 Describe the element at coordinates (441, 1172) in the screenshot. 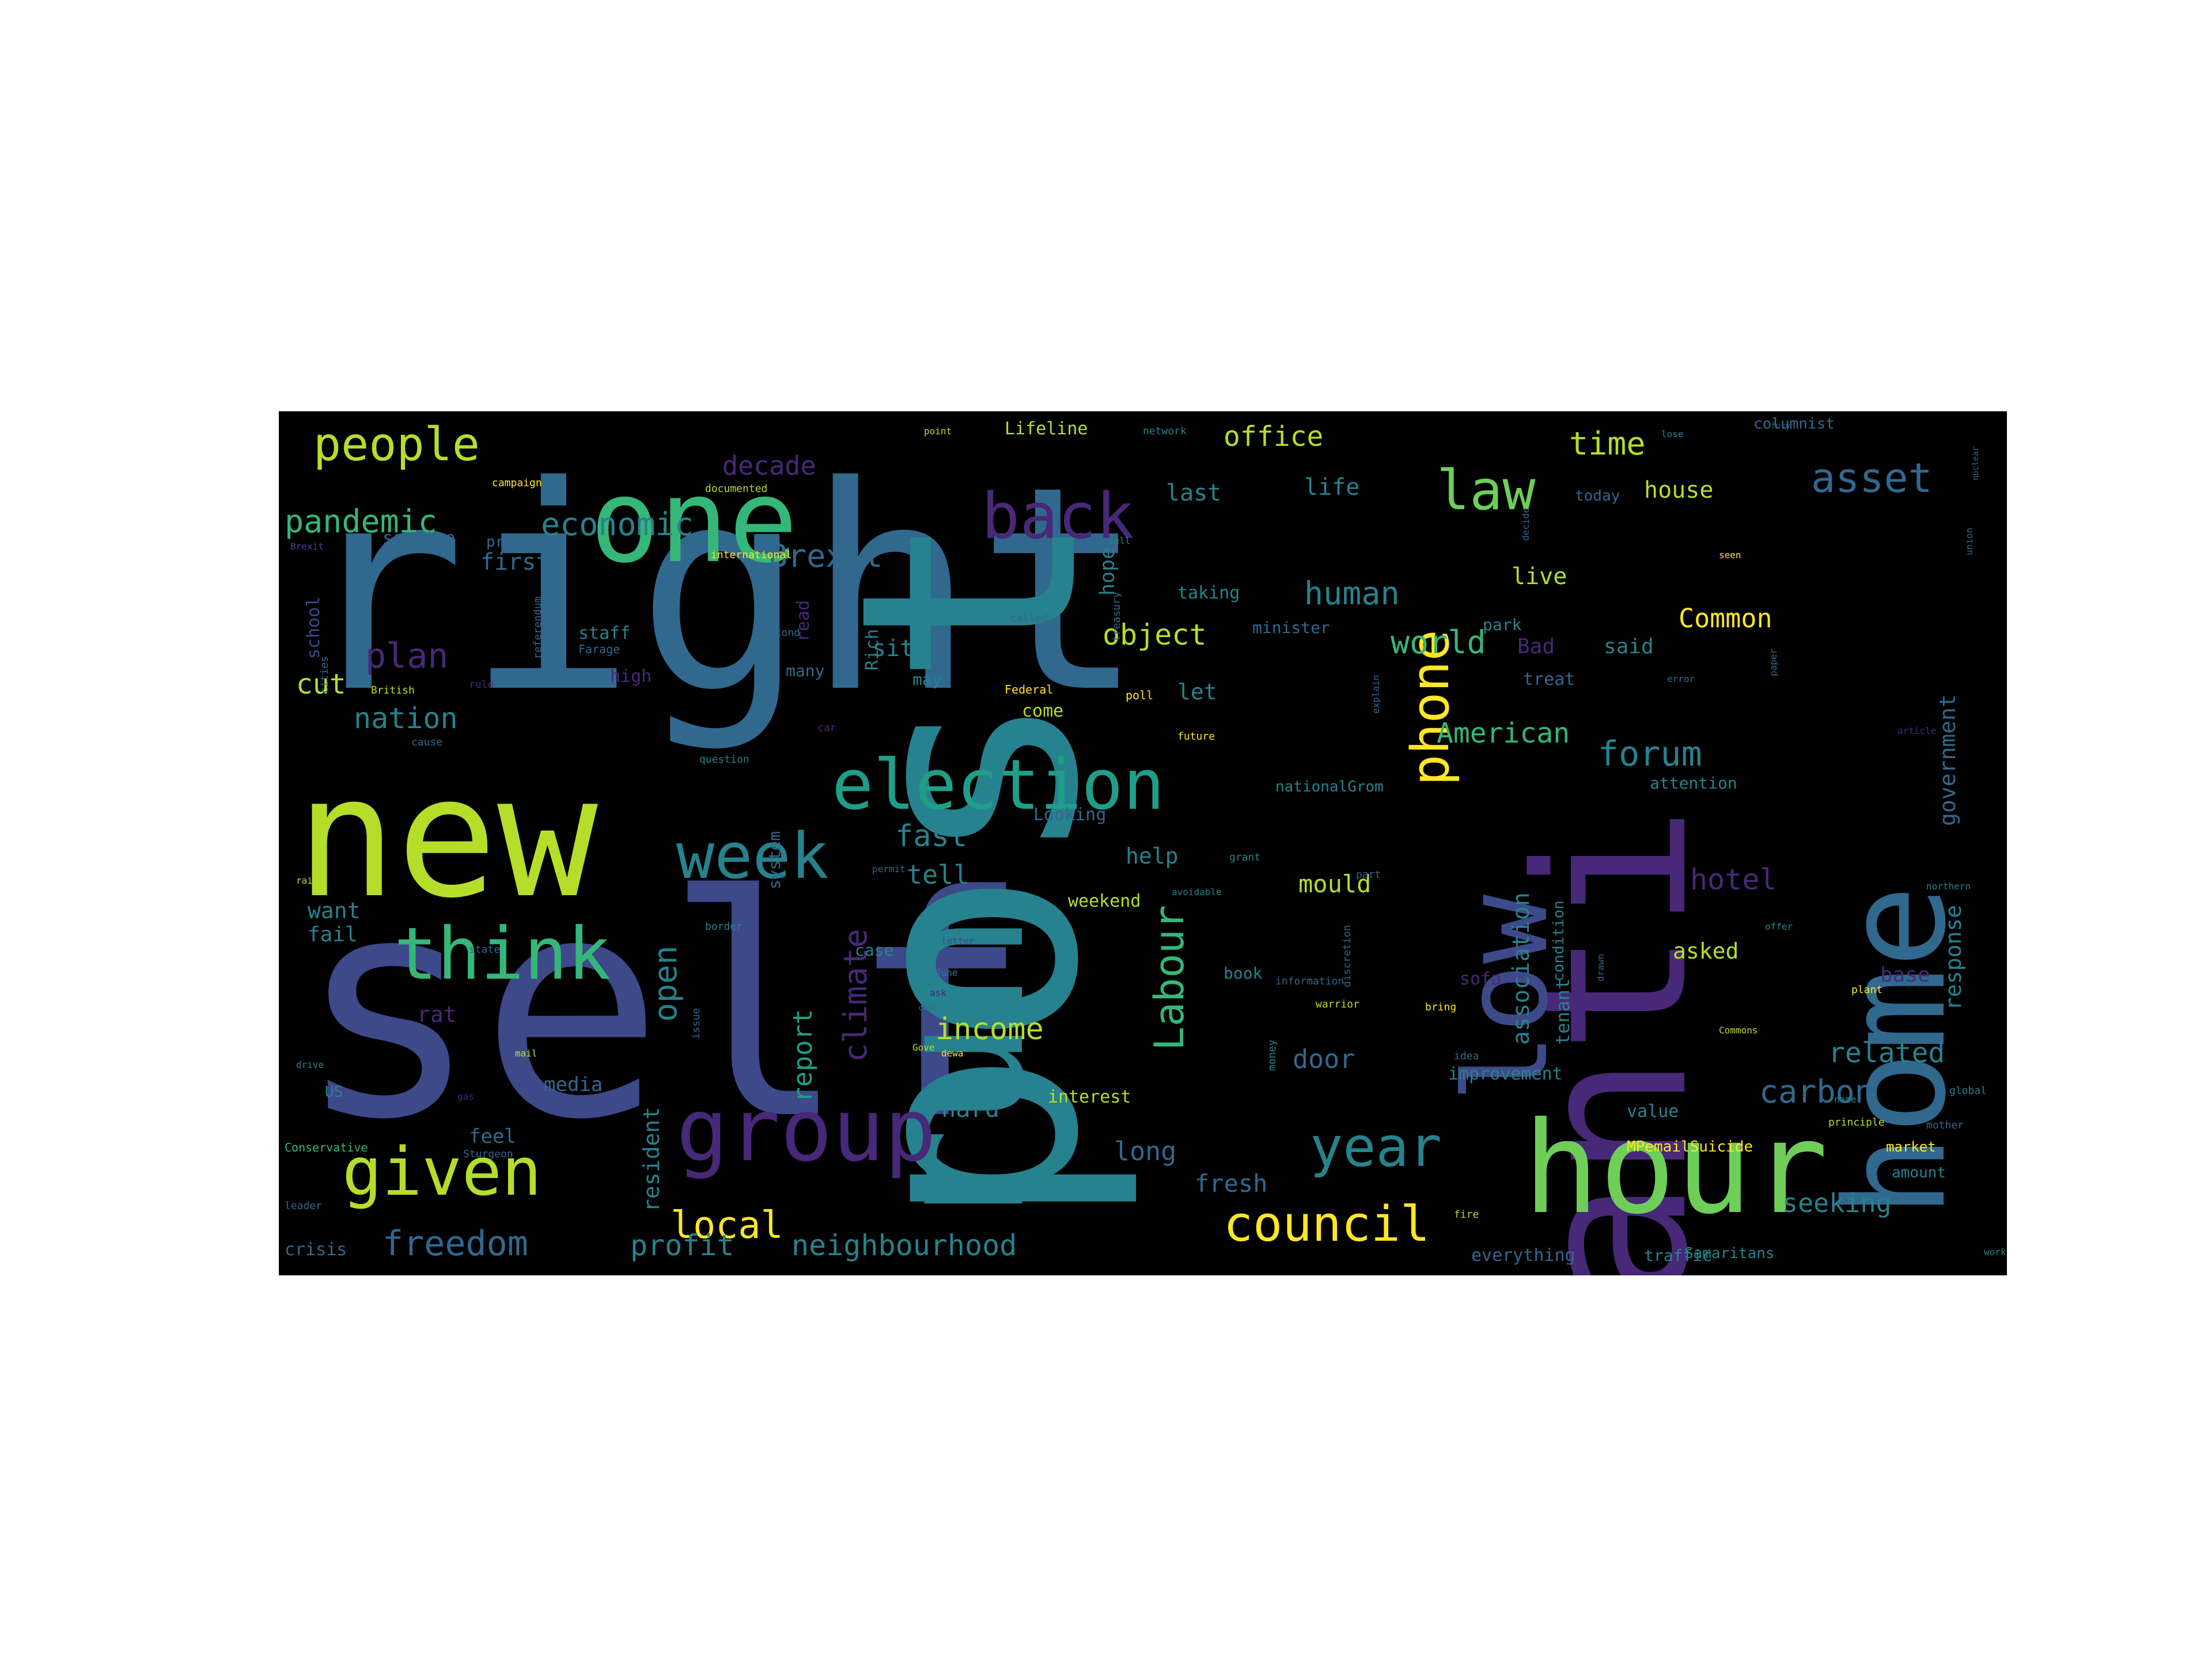

I see `word-given: given` at that location.